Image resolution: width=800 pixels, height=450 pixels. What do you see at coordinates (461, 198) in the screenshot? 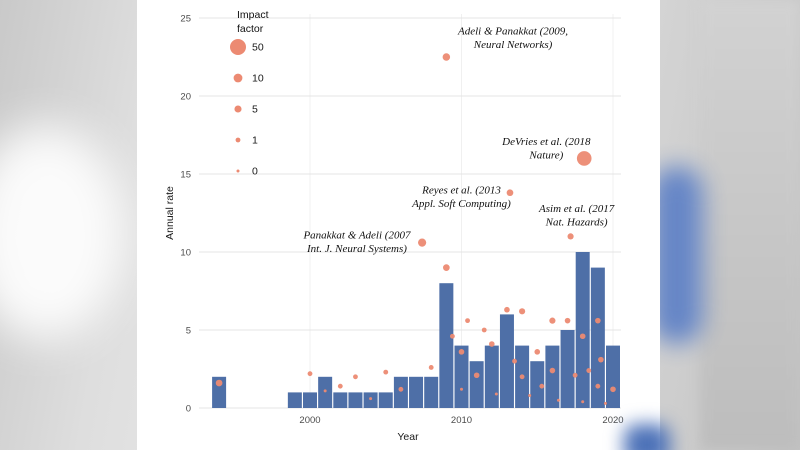
I see `annotation: Reyes et al. (2013 Appl. Soft Computing)` at bounding box center [461, 198].